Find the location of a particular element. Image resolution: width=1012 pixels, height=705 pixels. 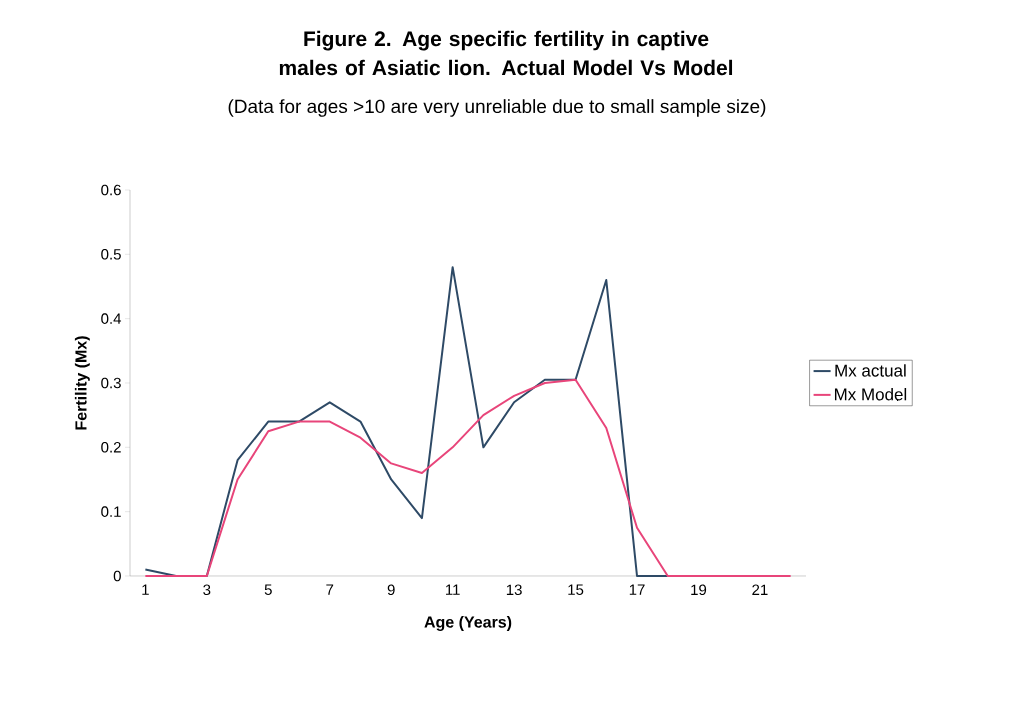

y-tick-label: 0.4 is located at coordinates (111, 318).